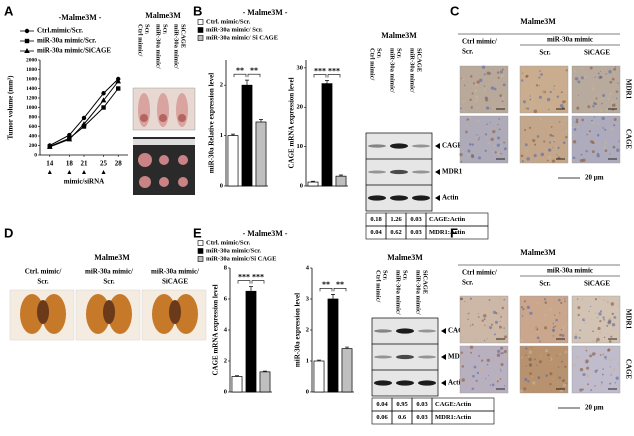 The height and width of the screenshot is (436, 634). What do you see at coordinates (33, 136) in the screenshot?
I see `y-tick-label: 400` at bounding box center [33, 136].